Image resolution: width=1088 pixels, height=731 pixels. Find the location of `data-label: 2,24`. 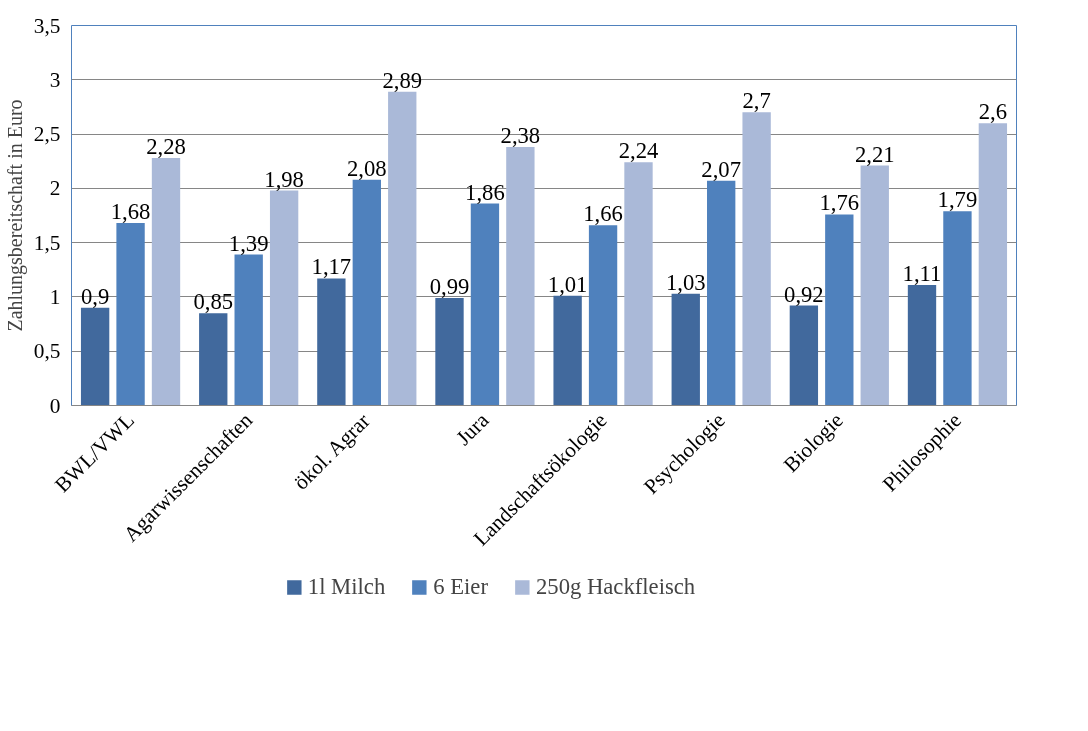

data-label: 2,24 is located at coordinates (638, 151).